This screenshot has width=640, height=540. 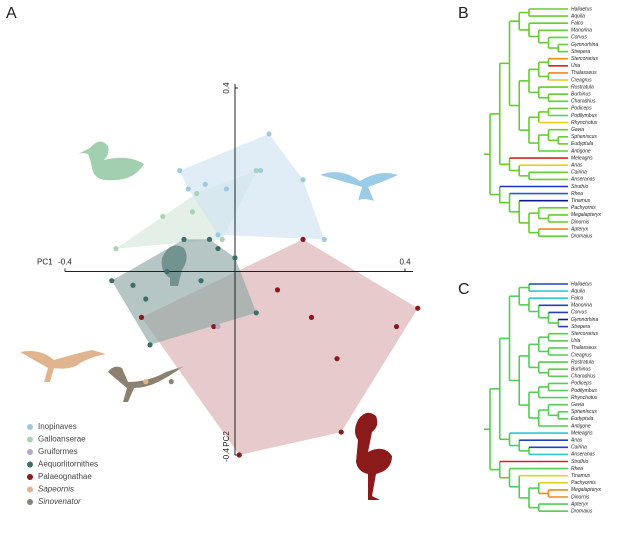 What do you see at coordinates (576, 441) in the screenshot?
I see `taxon-label: Anas` at bounding box center [576, 441].